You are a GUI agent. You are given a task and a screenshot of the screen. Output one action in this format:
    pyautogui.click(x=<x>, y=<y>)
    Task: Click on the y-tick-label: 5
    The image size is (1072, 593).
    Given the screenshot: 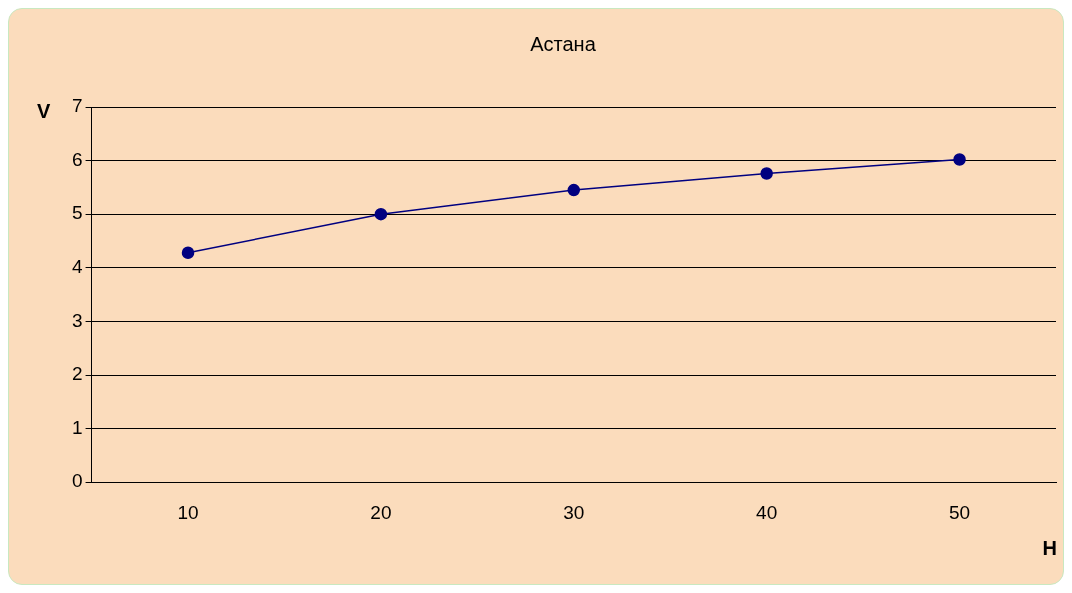 What is the action you would take?
    pyautogui.click(x=77, y=213)
    